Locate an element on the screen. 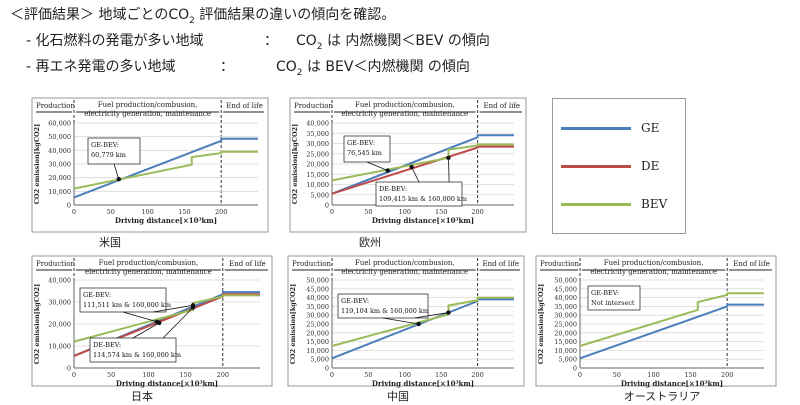 Image resolution: width=800 pixels, height=405 pixels. header-bracket: ＜評価結果＞ is located at coordinates (52, 15).